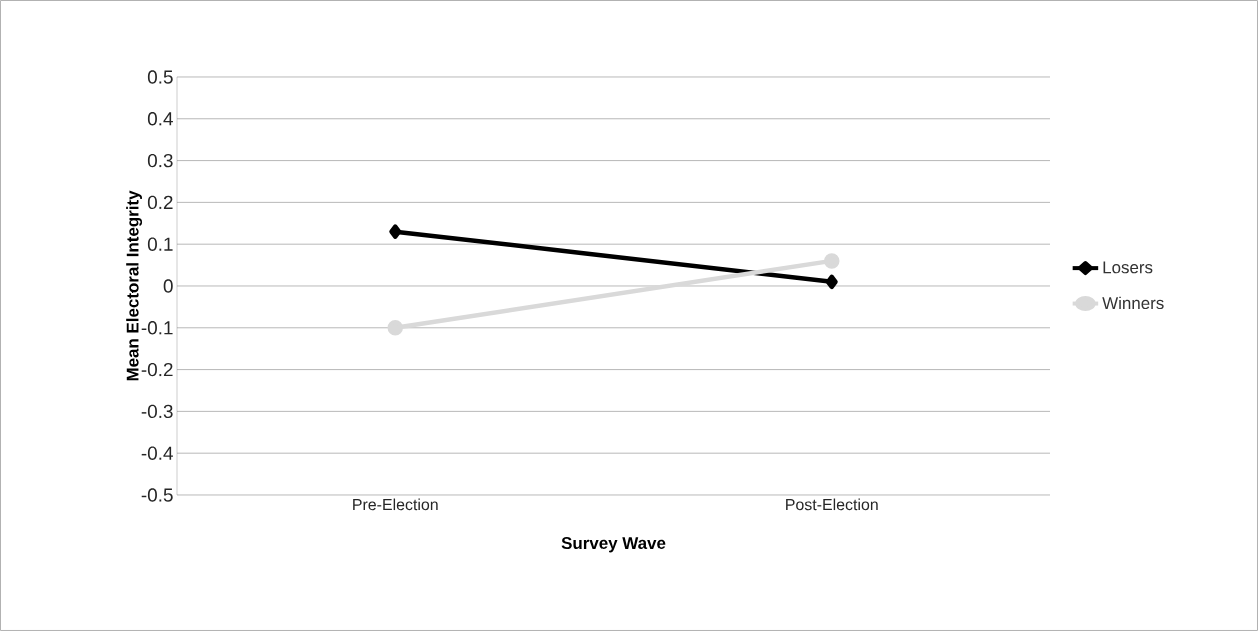 The height and width of the screenshot is (631, 1258). Describe the element at coordinates (1128, 267) in the screenshot. I see `legend-label: Losers` at that location.